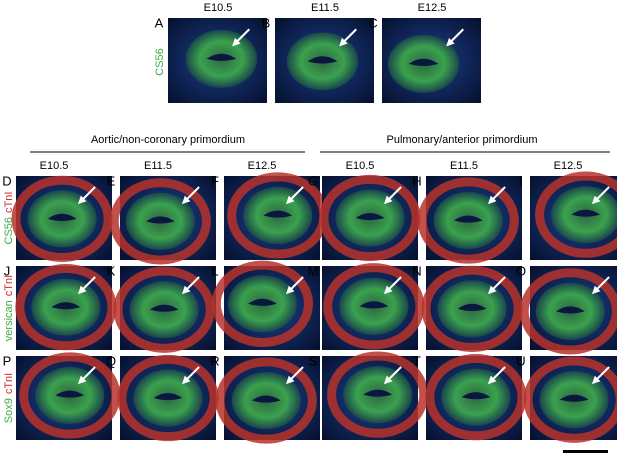 This screenshot has width=617, height=457. I want to click on panel-letter: R, so click(214, 360).